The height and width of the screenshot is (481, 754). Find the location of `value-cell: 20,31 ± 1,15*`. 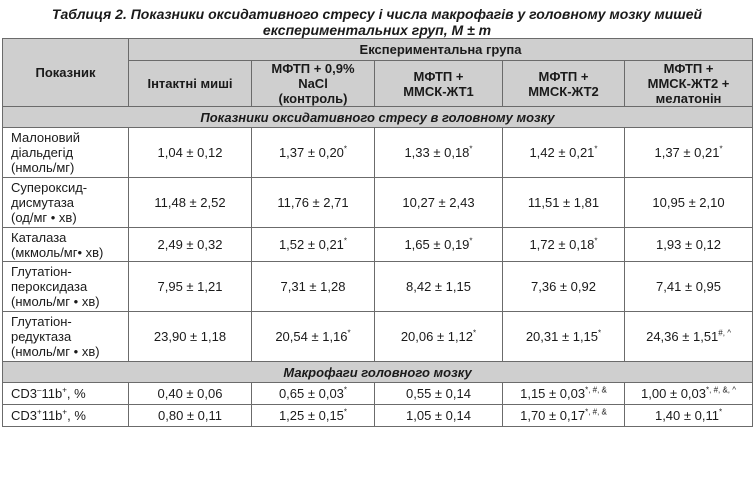

value-cell: 20,31 ± 1,15* is located at coordinates (563, 336).